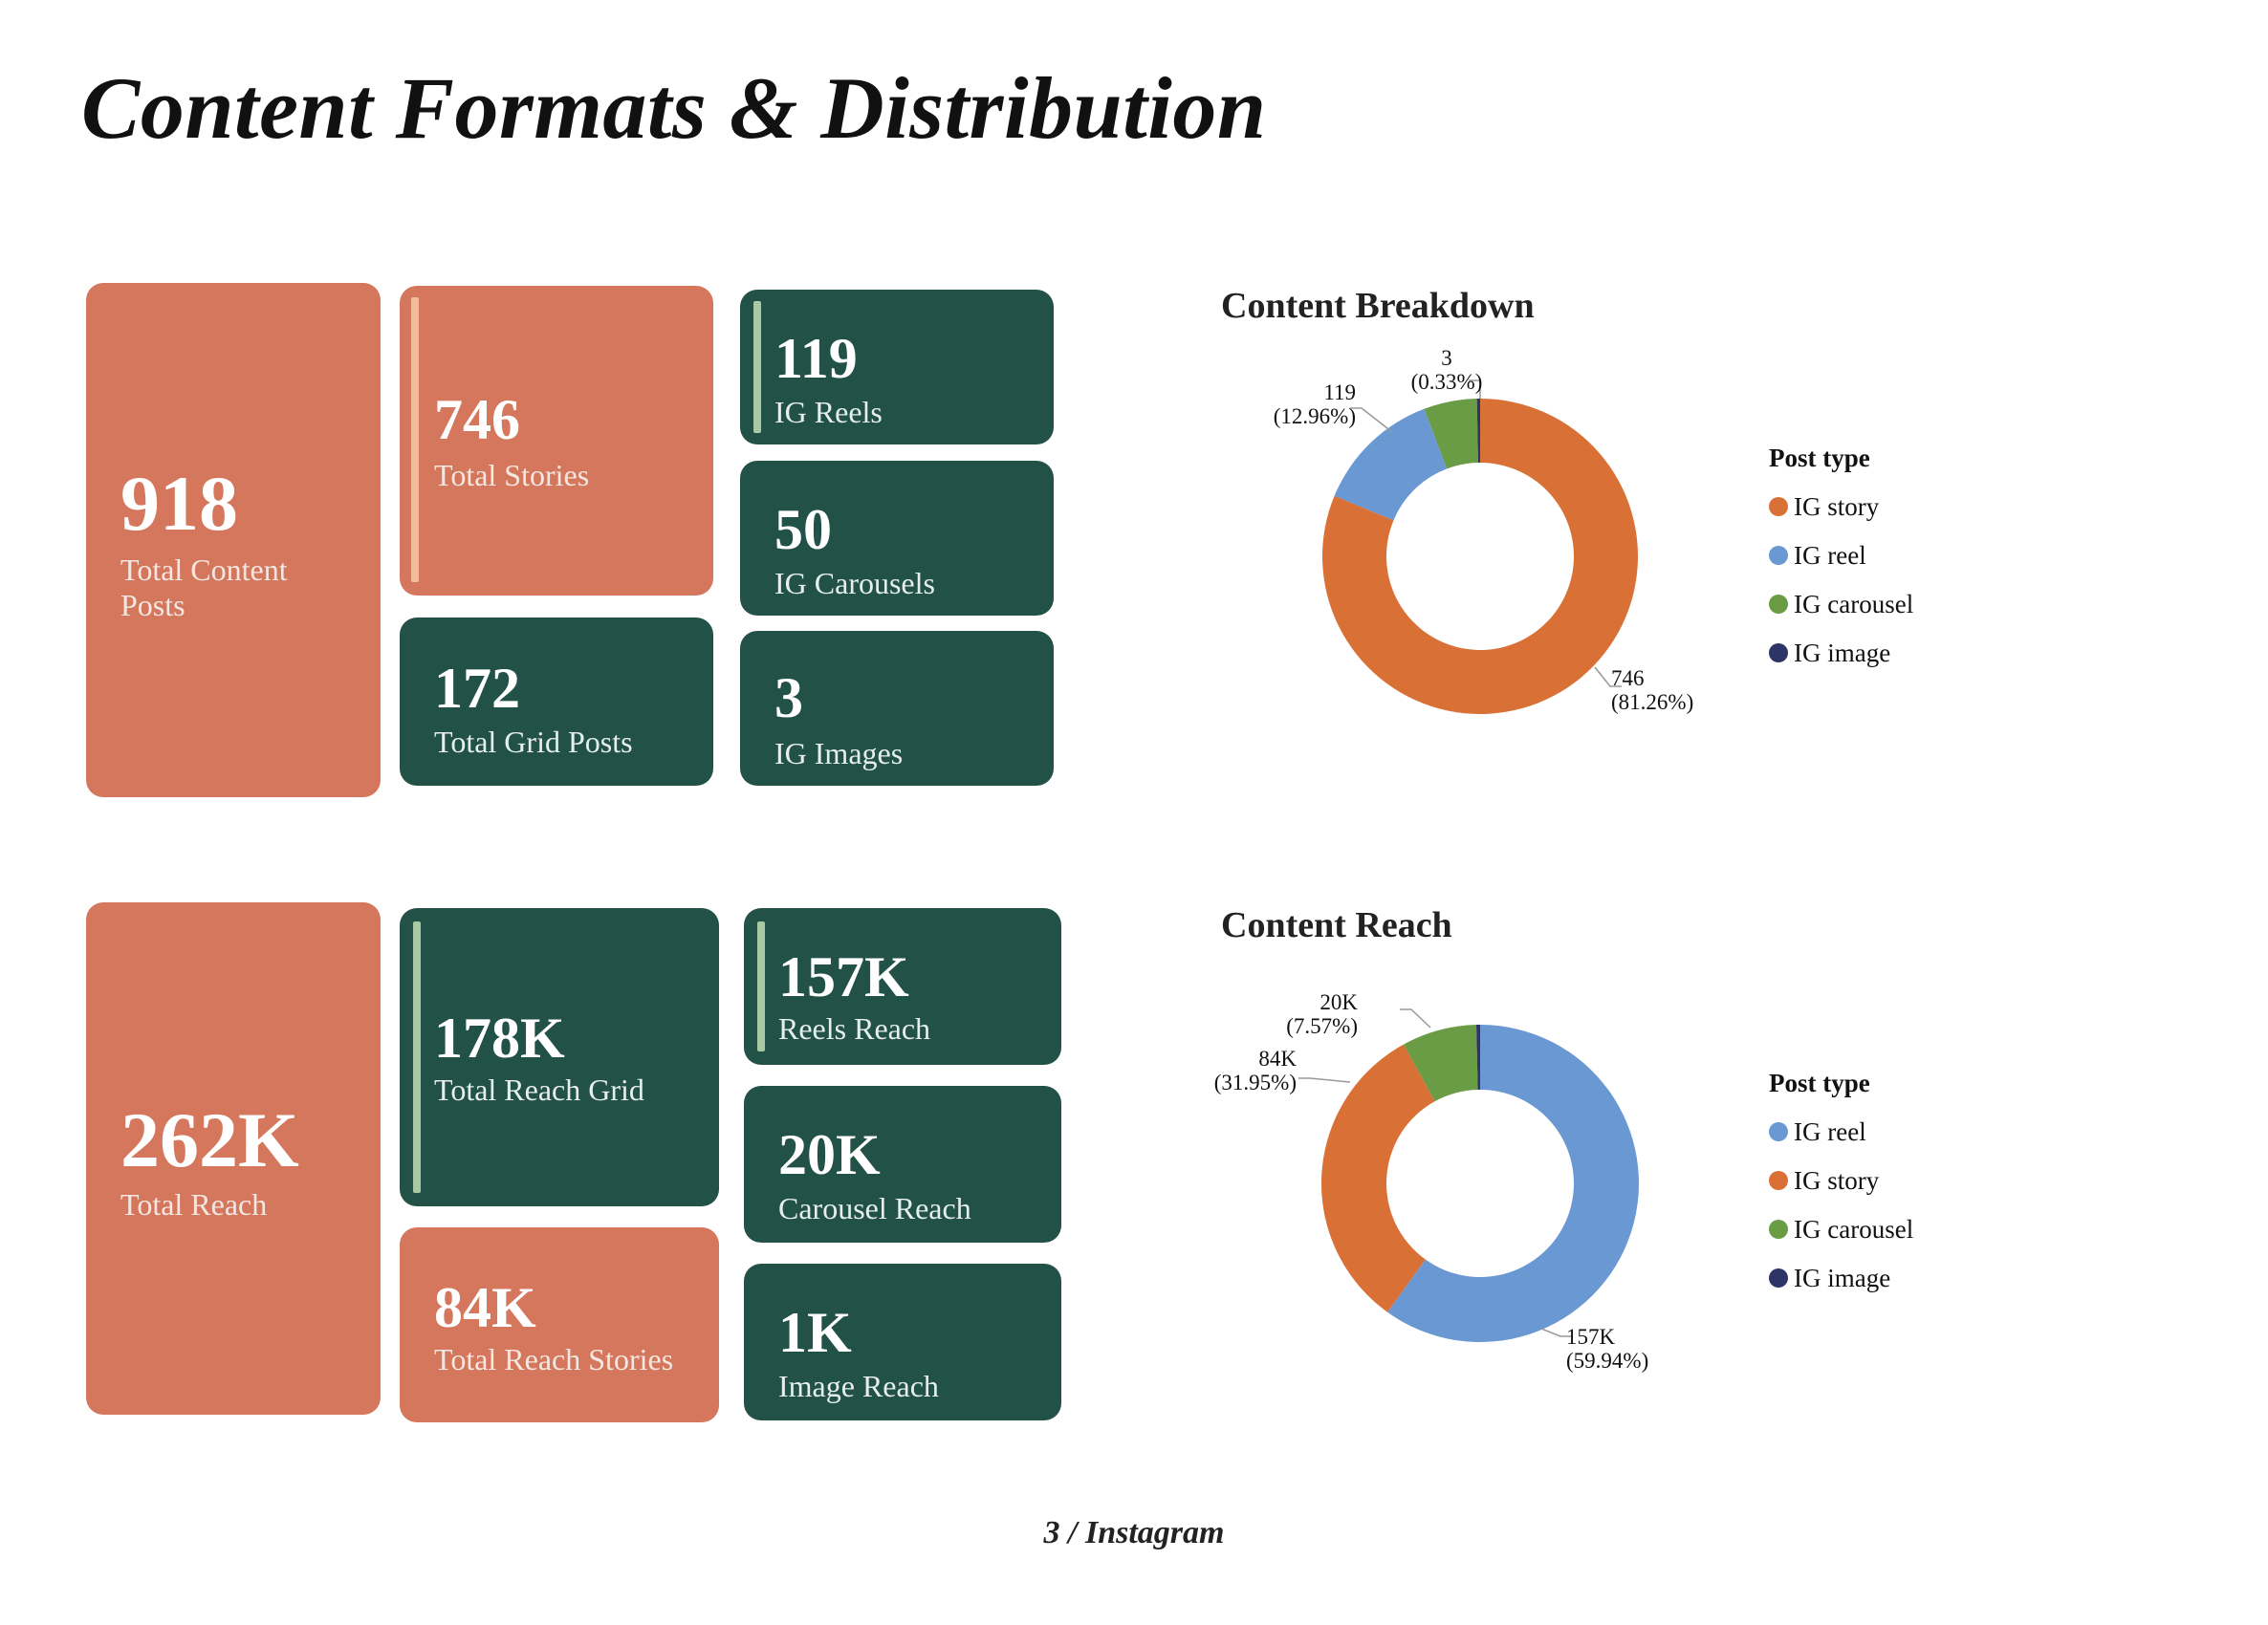  I want to click on kpi-label: Total Stories, so click(512, 475).